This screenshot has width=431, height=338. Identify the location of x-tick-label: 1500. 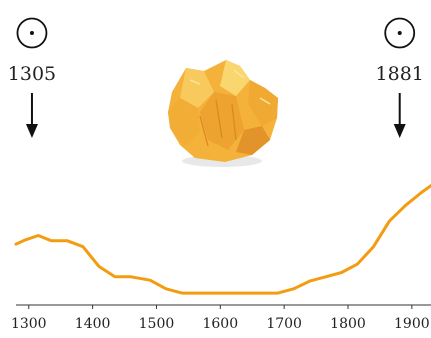
(157, 324).